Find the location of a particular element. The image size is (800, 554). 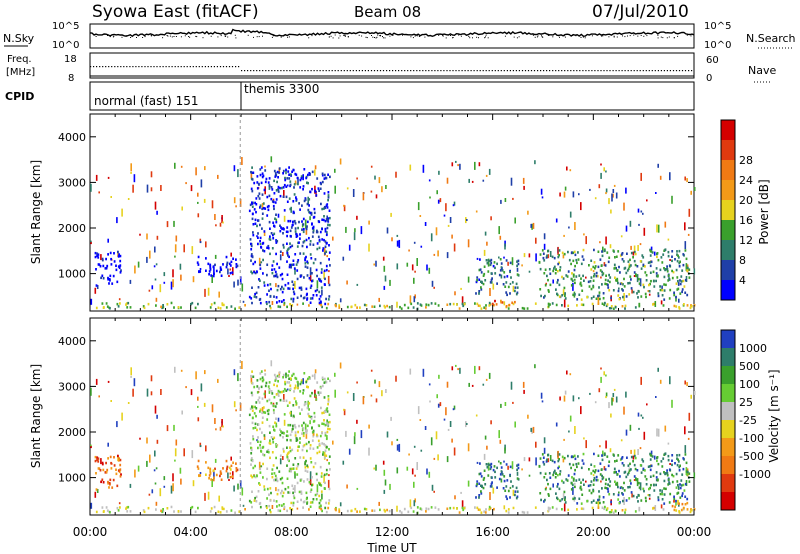

power-ytick-label: 4000 is located at coordinates (72, 137).